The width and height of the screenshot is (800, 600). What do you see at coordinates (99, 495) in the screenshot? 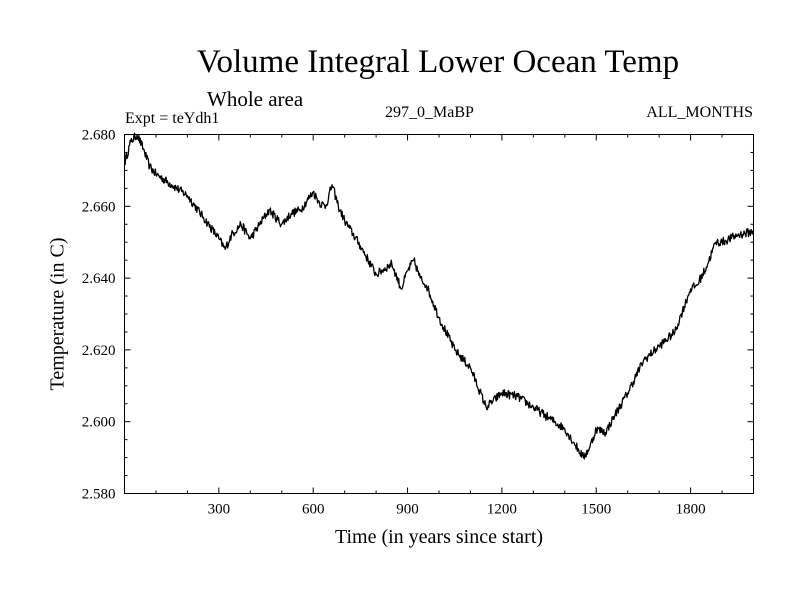
I see `y-tick-label: 2.580` at bounding box center [99, 495].